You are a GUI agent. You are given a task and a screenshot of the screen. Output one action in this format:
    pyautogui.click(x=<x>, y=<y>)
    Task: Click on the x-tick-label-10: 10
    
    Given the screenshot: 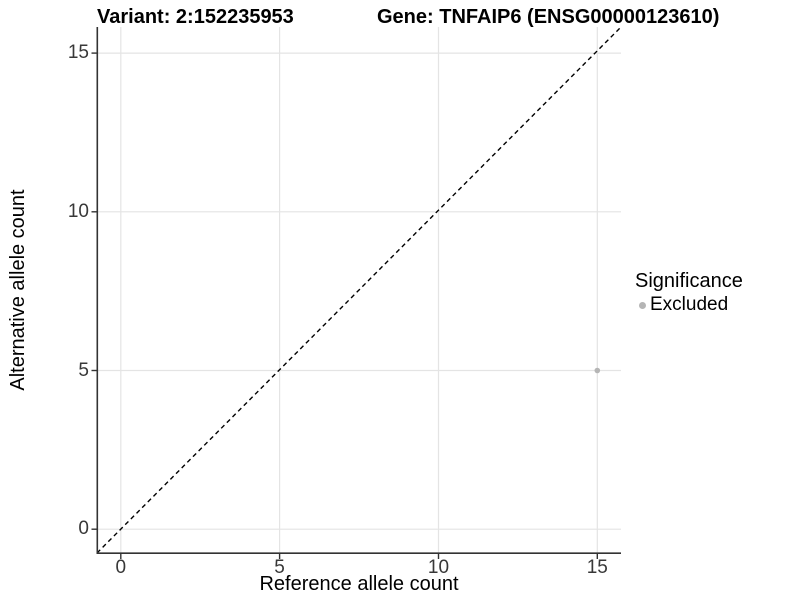 What is the action you would take?
    pyautogui.click(x=438, y=567)
    